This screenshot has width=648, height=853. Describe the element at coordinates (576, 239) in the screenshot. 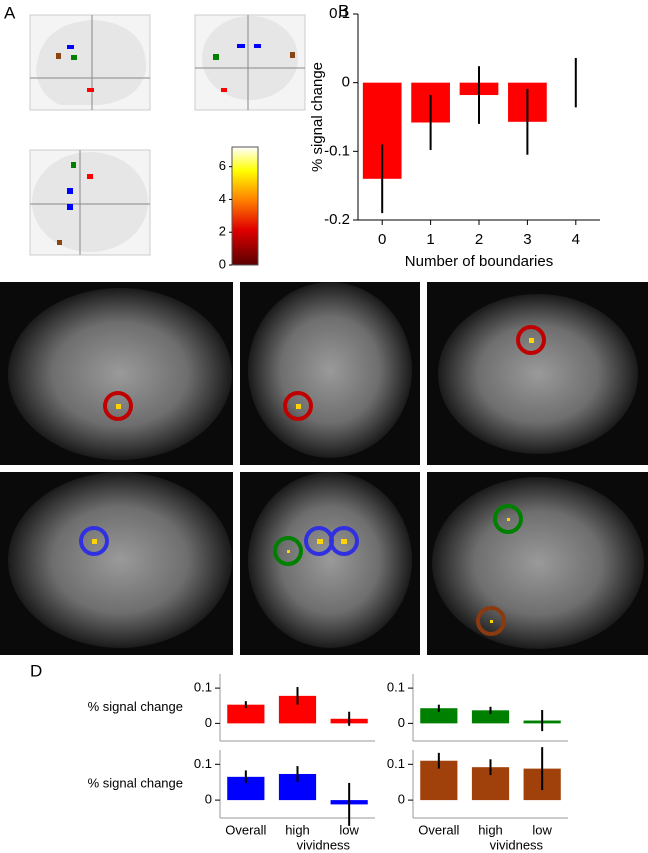

I see `x-tick-label: 4` at that location.